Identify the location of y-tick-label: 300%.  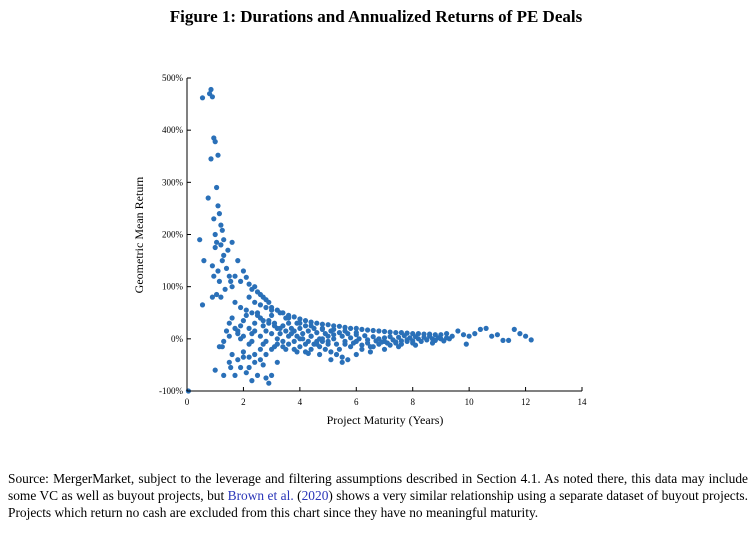
(173, 182).